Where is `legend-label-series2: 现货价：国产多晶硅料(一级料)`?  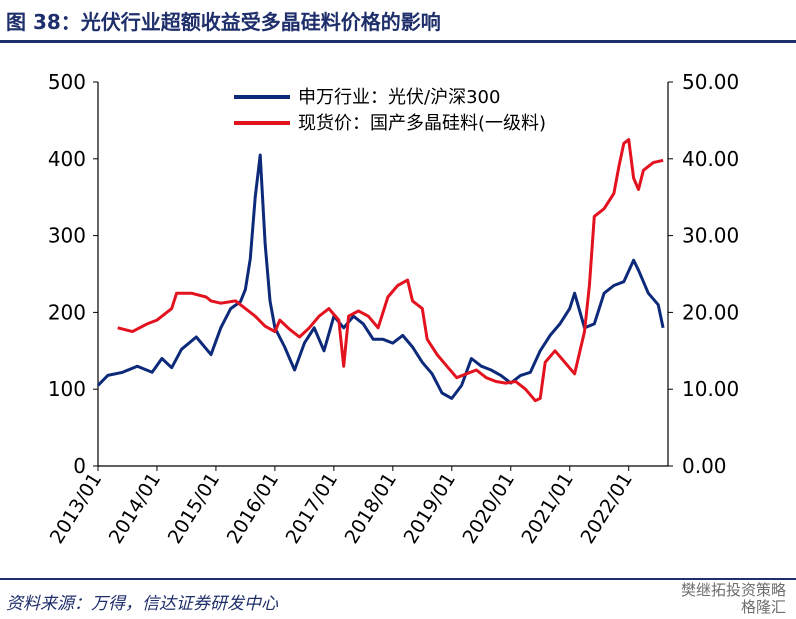
legend-label-series2: 现货价：国产多晶硅料(一级料) is located at coordinates (422, 123).